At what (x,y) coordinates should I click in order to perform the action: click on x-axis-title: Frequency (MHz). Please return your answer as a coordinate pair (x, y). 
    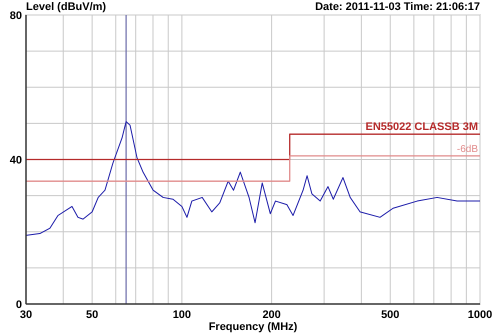
    Looking at the image, I should click on (253, 327).